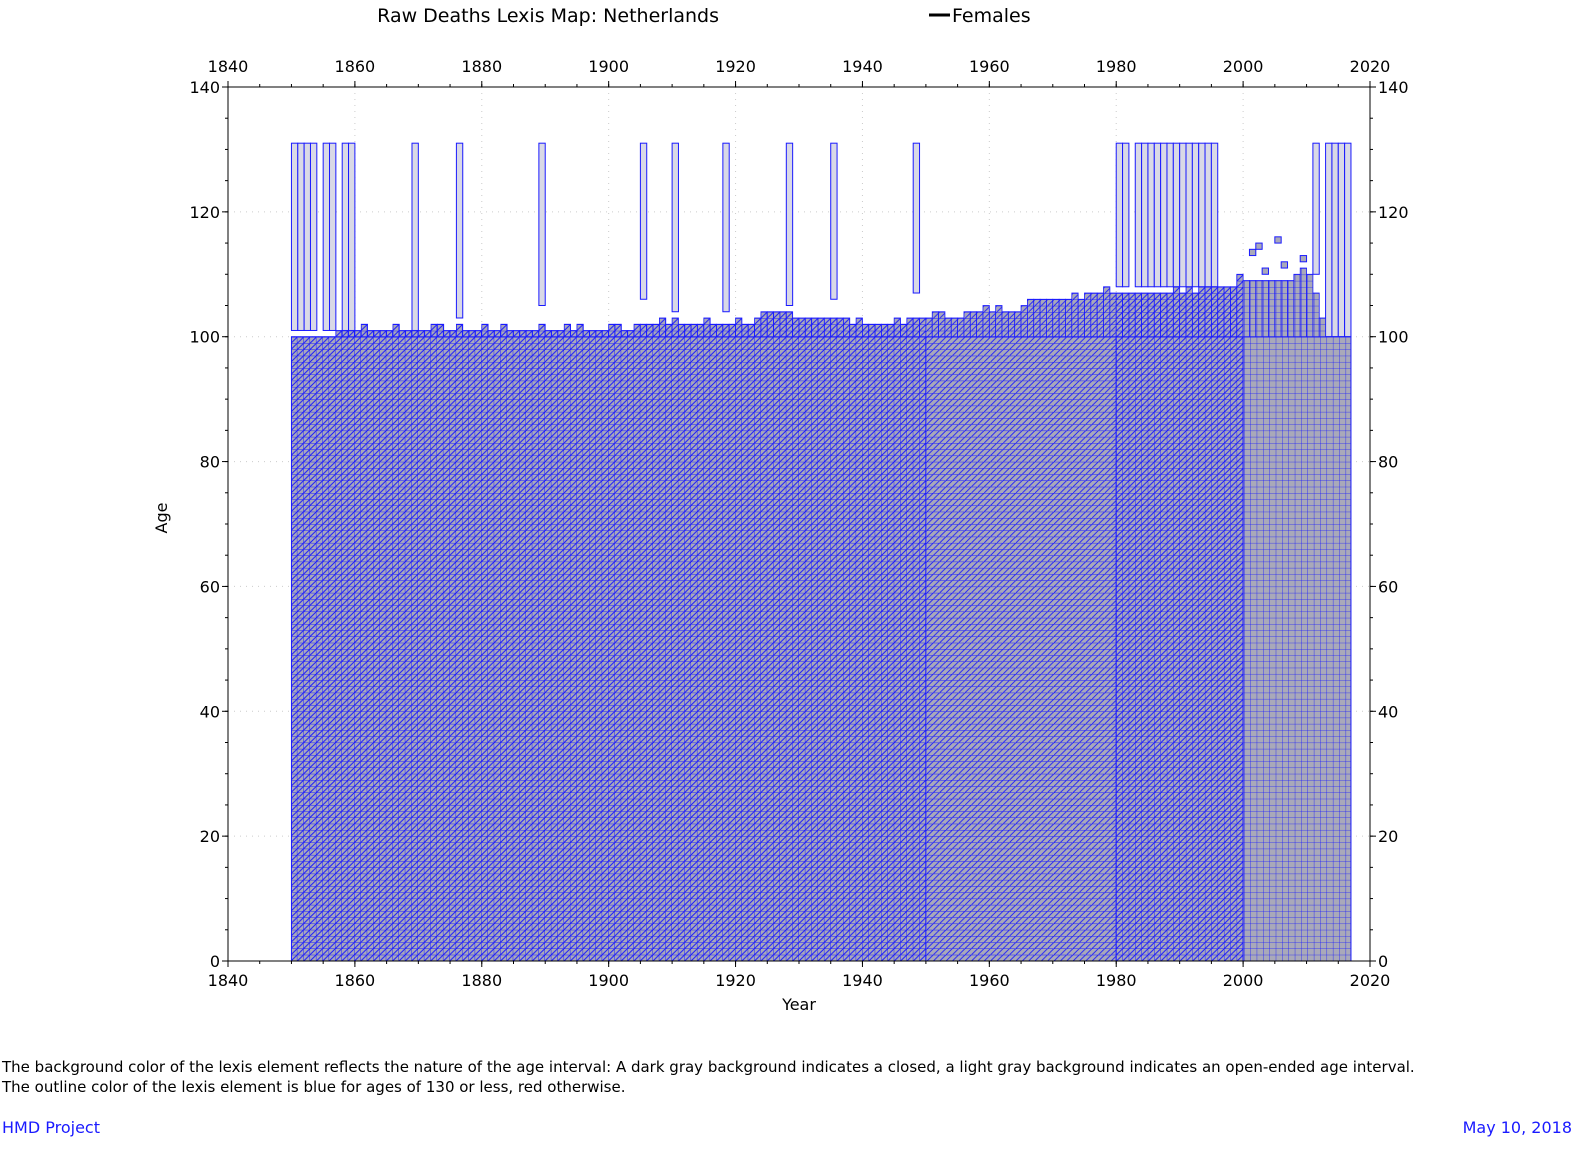 Image resolution: width=1584 pixels, height=1152 pixels. What do you see at coordinates (1243, 66) in the screenshot?
I see `x-tick-label-top: 2000` at bounding box center [1243, 66].